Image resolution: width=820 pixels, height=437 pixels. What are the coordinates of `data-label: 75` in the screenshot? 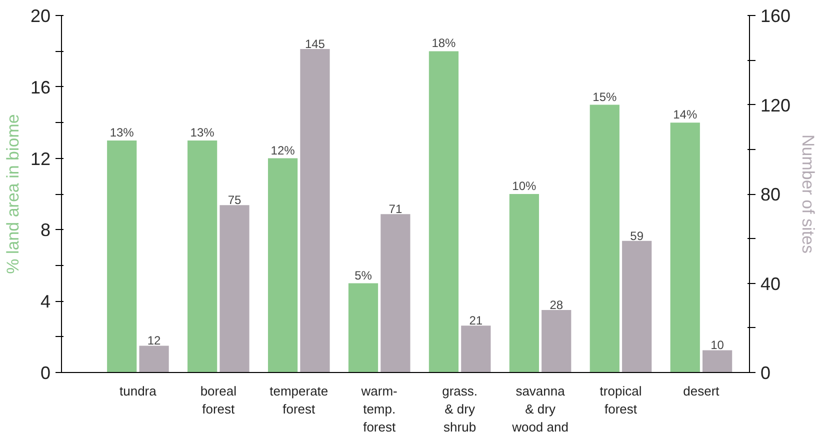 It's located at (235, 200).